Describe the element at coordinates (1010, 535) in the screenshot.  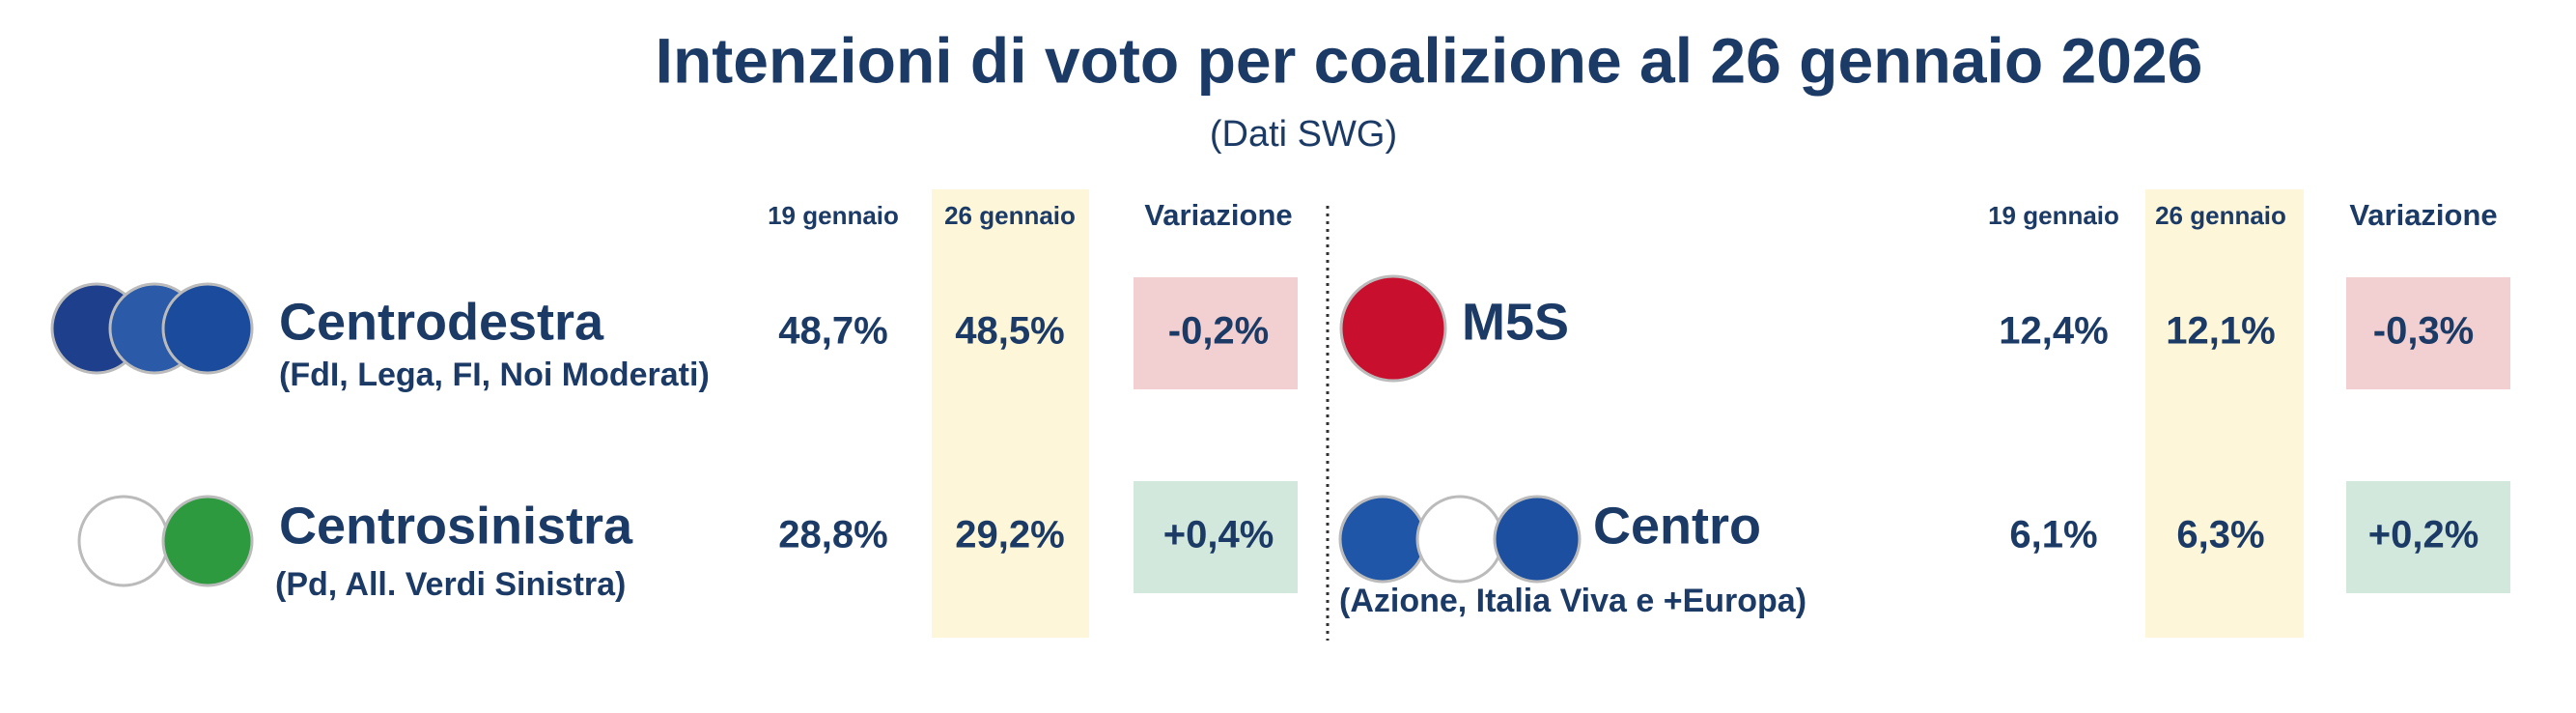
I see `cell-value: 29,2%` at that location.